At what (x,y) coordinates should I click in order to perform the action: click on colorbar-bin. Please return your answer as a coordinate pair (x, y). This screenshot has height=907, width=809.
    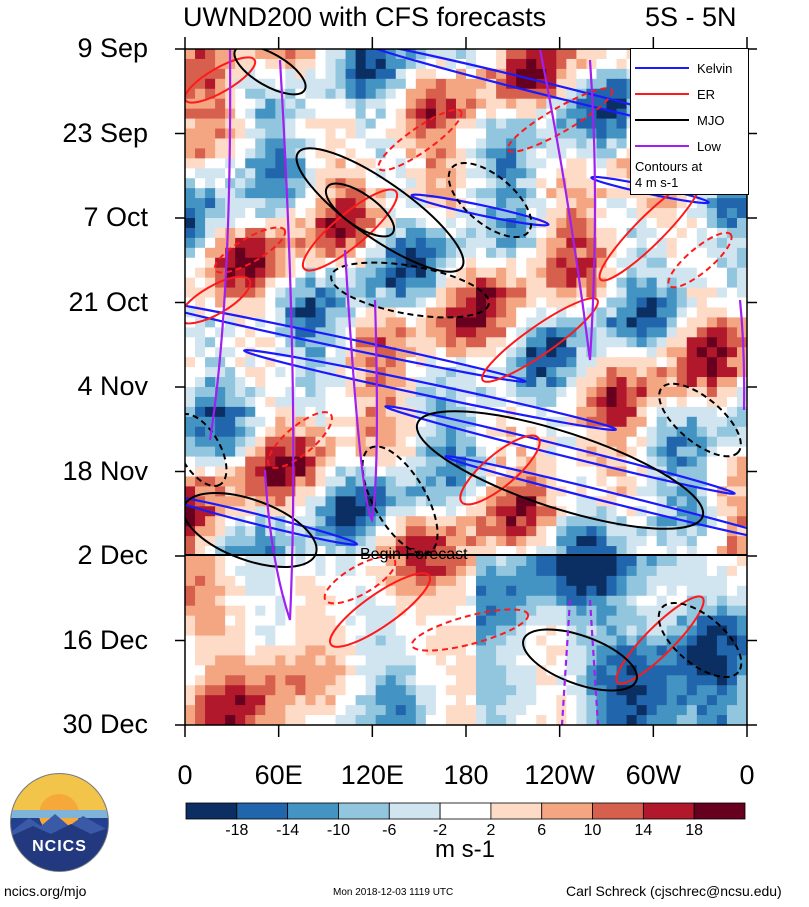
    Looking at the image, I should click on (516, 811).